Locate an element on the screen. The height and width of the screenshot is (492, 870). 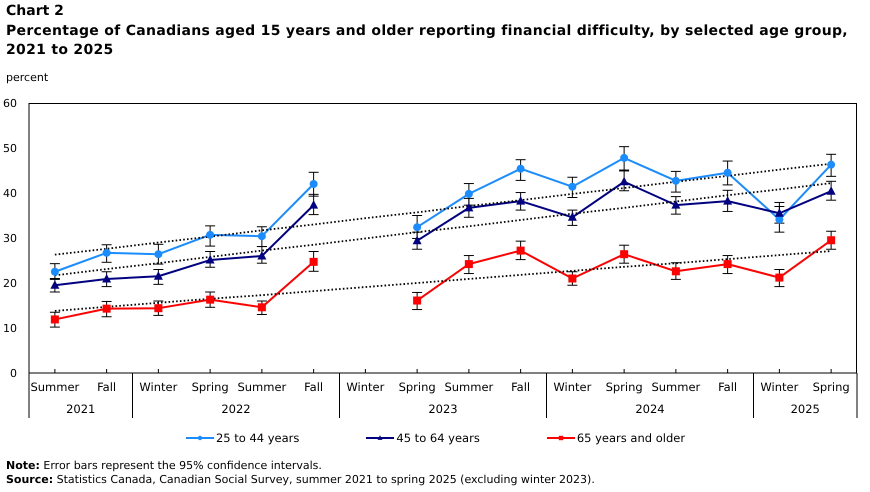
legend-label: 25 to 44 years is located at coordinates (258, 438).